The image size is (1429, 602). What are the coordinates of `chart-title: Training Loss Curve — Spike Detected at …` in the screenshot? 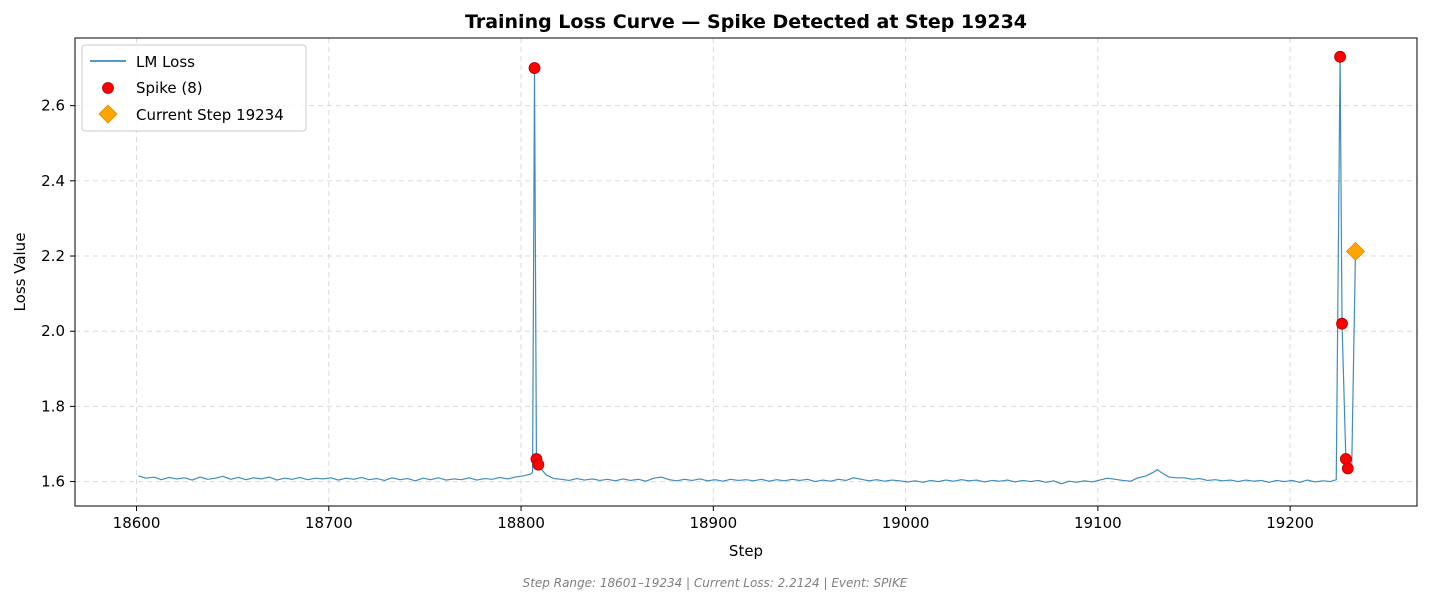 It's located at (746, 22).